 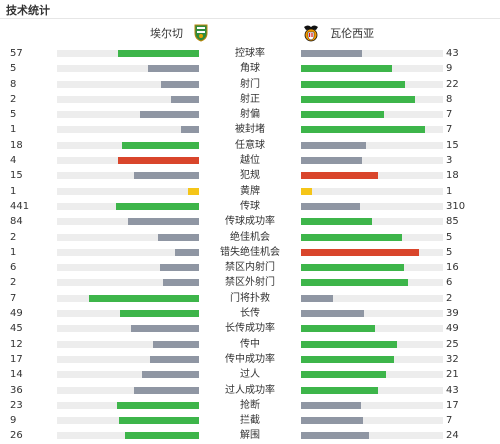 What do you see at coordinates (250, 283) in the screenshot?
I see `stat-label: 禁区外射门` at bounding box center [250, 283].